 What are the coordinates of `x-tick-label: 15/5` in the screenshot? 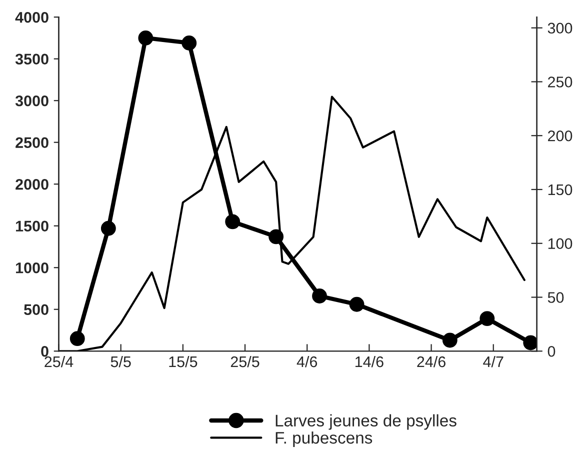 It's located at (183, 362).